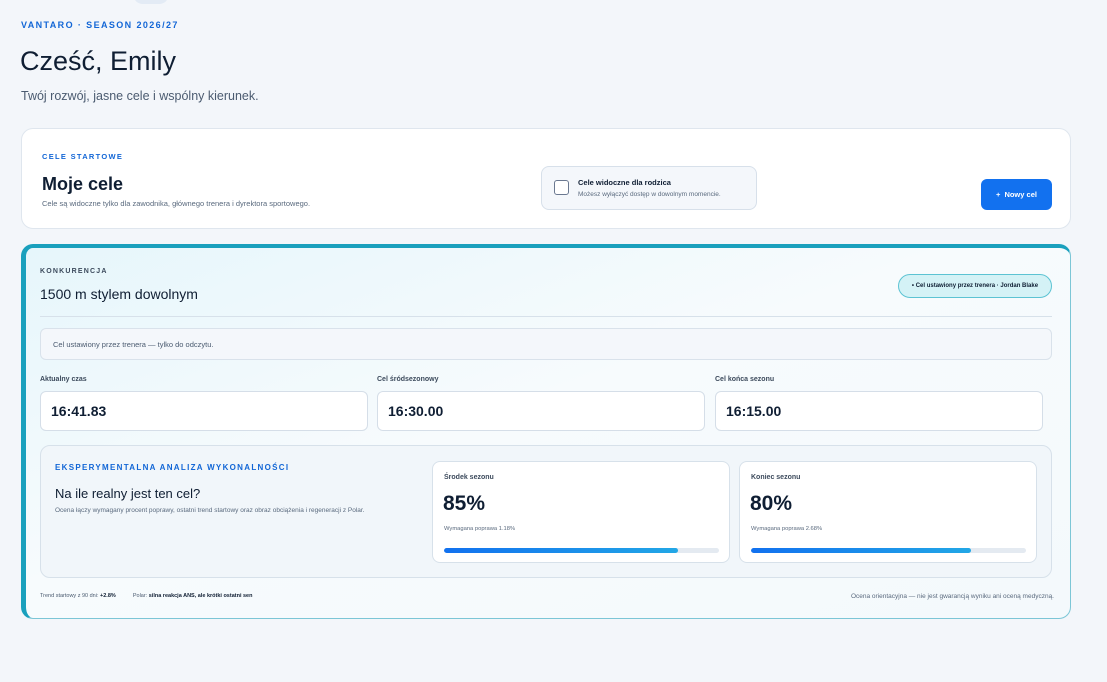  Describe the element at coordinates (546, 316) in the screenshot. I see `divider` at that location.